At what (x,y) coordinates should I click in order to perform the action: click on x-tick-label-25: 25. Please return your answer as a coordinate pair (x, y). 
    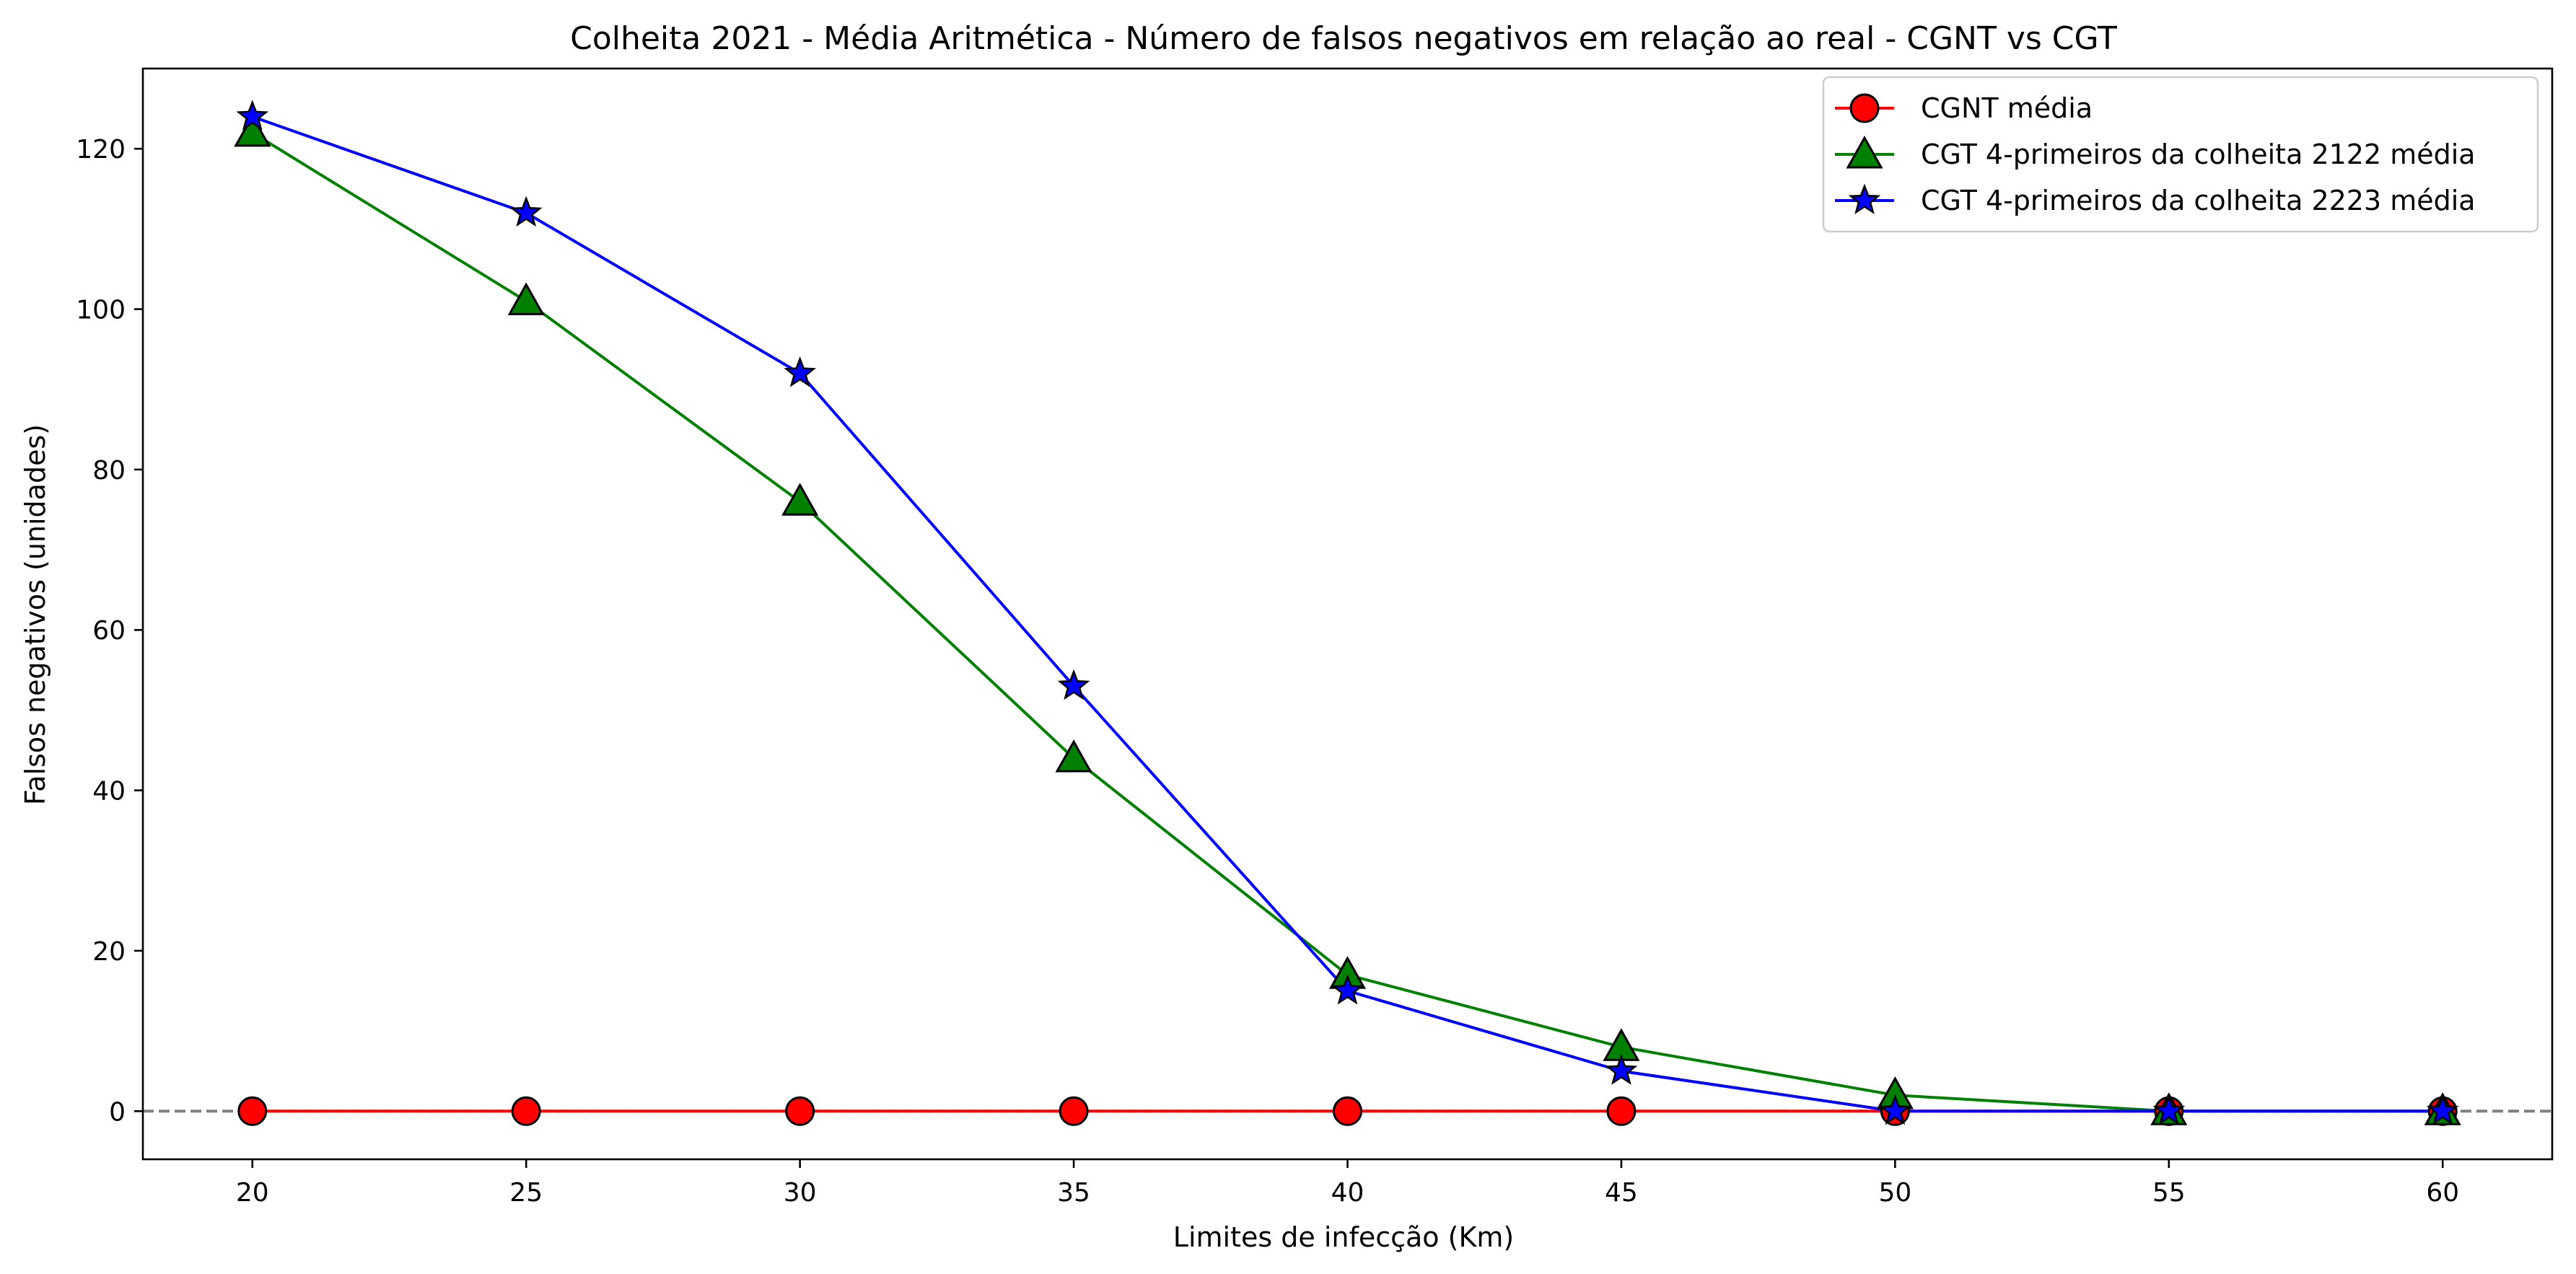
    Looking at the image, I should click on (526, 1193).